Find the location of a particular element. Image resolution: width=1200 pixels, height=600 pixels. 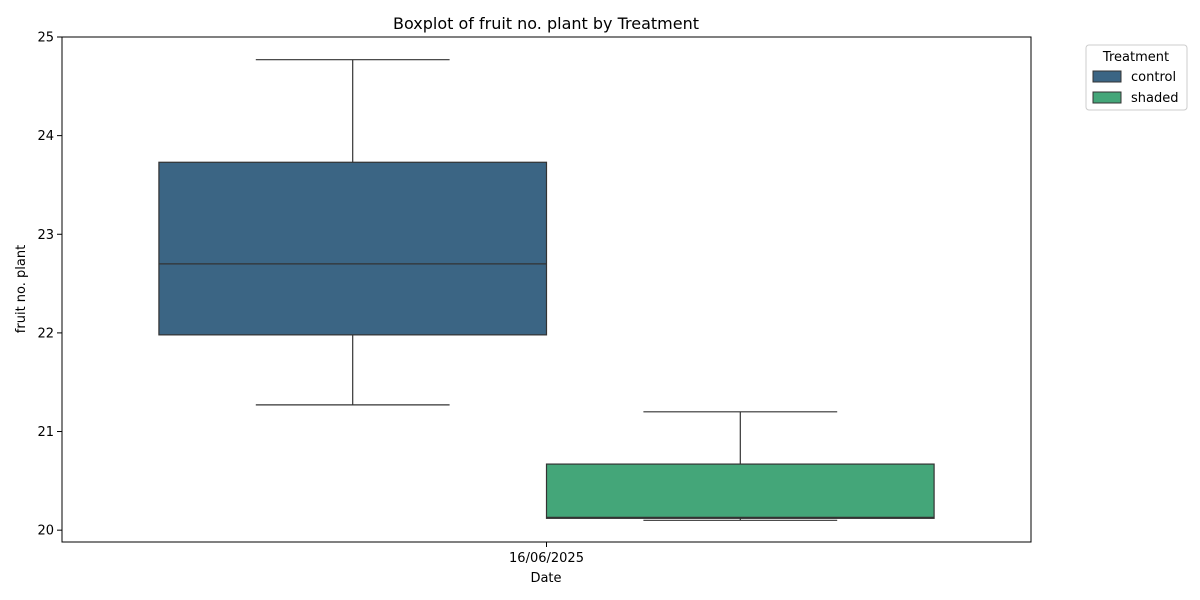

legend-title: Treatment is located at coordinates (1135, 57).